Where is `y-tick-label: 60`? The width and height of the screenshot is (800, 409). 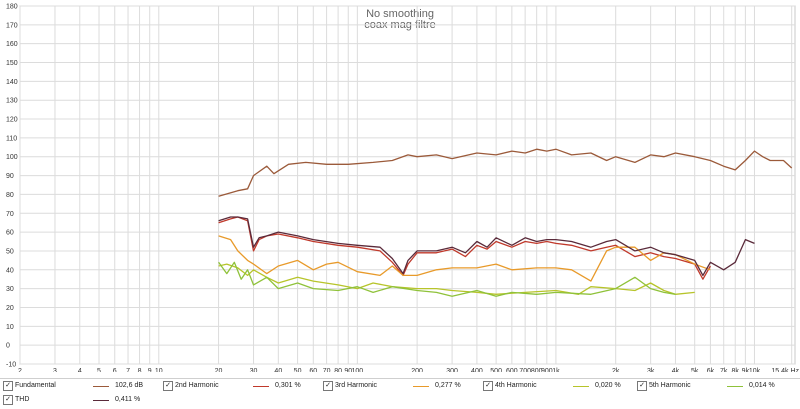
y-tick-label: 60 is located at coordinates (10, 233).